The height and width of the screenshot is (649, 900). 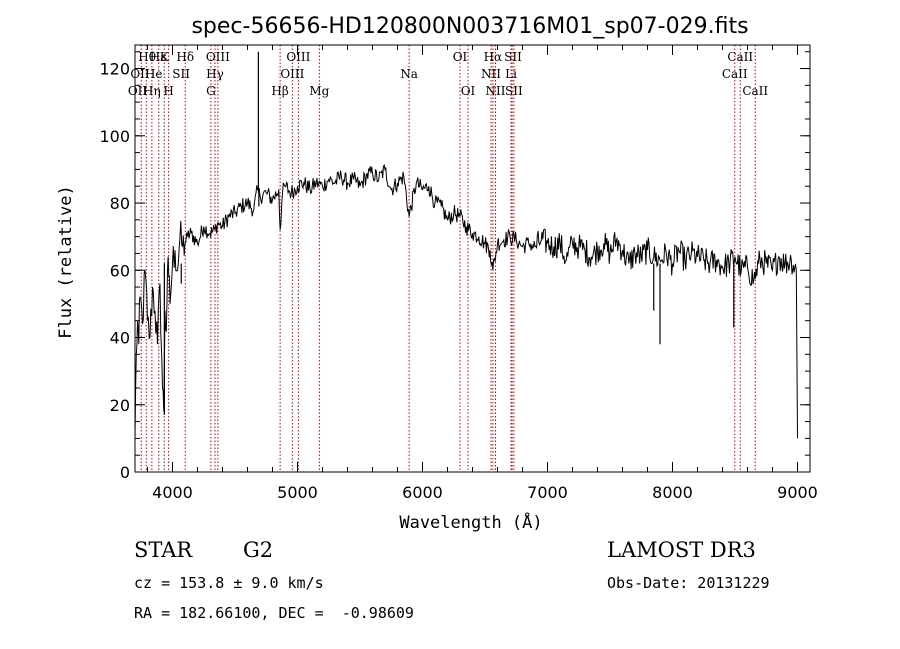 I want to click on y-tick-label: 20, so click(x=120, y=405).